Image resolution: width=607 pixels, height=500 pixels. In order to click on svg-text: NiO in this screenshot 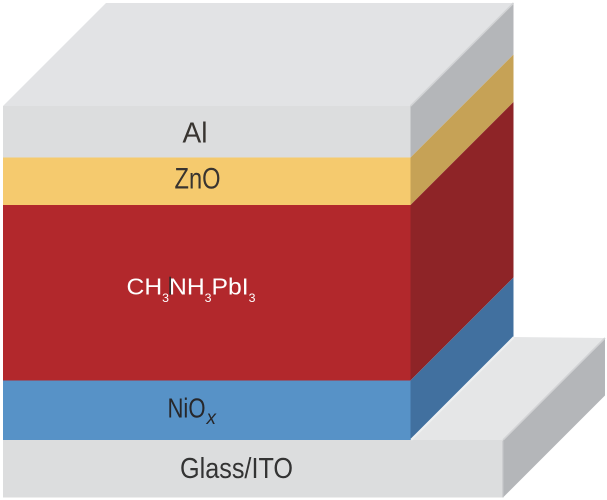, I will do `click(187, 408)`.